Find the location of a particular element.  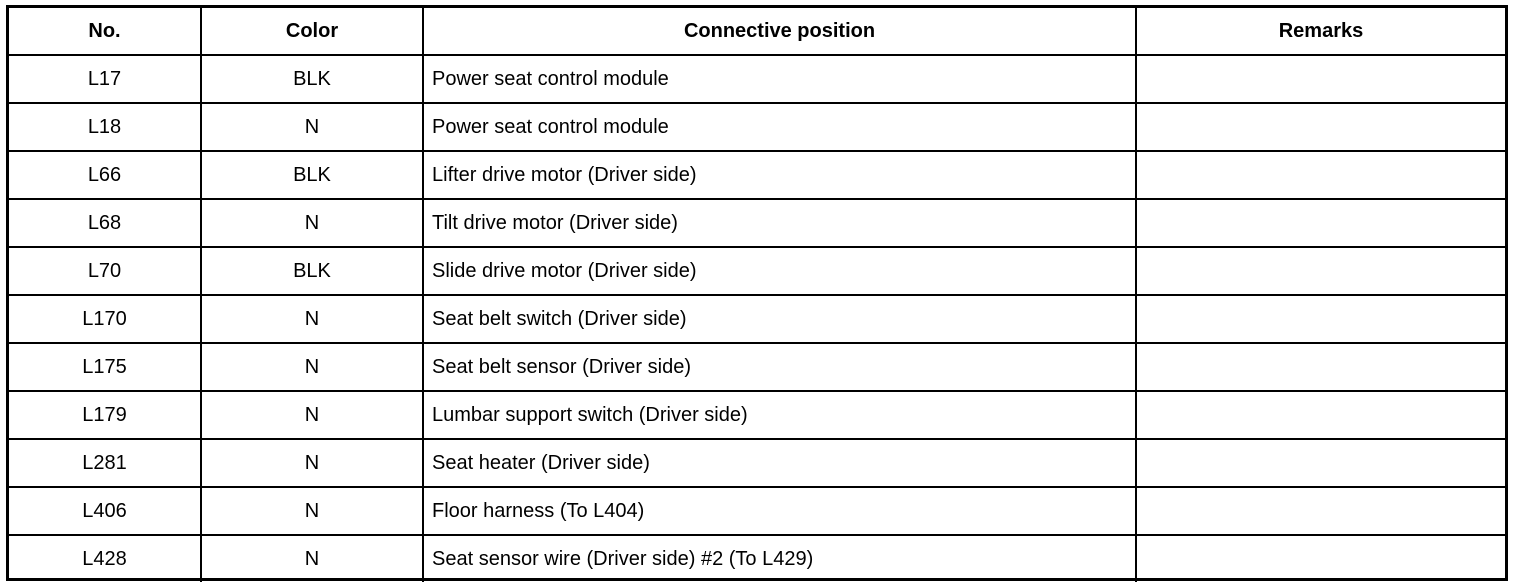

table-row: L68 N Tilt drive motor (Driver side) is located at coordinates (757, 222).